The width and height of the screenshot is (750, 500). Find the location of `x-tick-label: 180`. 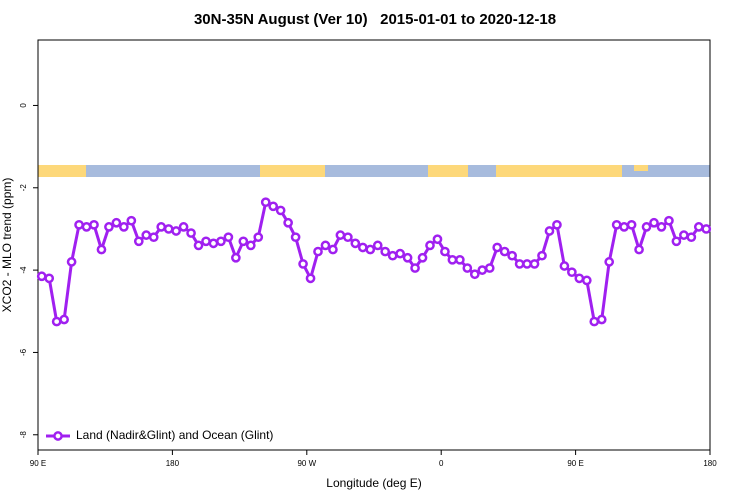

x-tick-label: 180 is located at coordinates (710, 463).